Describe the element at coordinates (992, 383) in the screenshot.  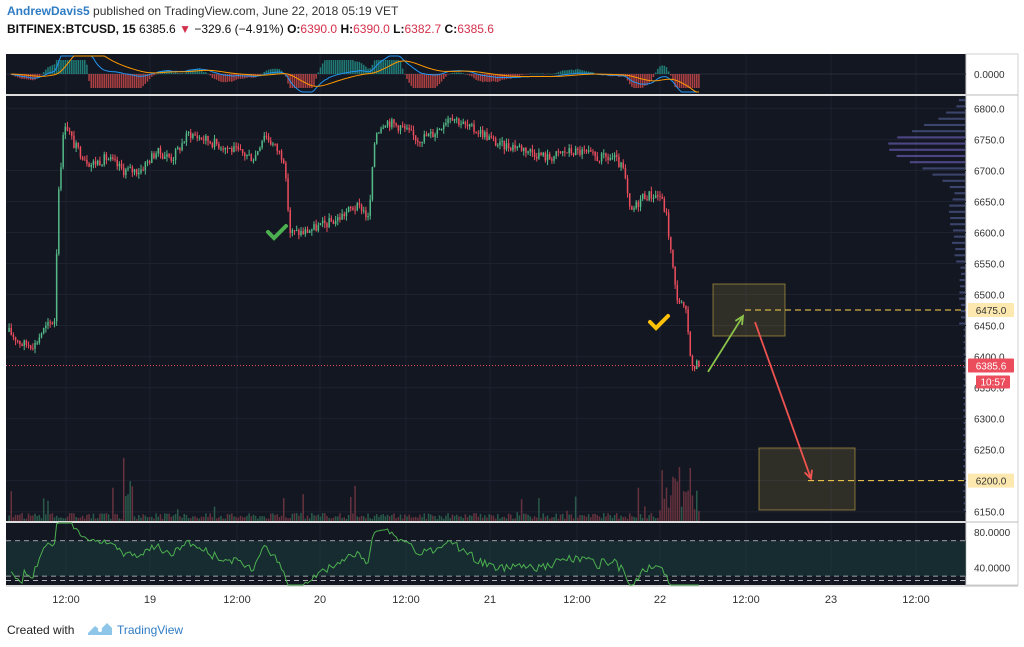
I see `countdown-label: 10:57` at that location.